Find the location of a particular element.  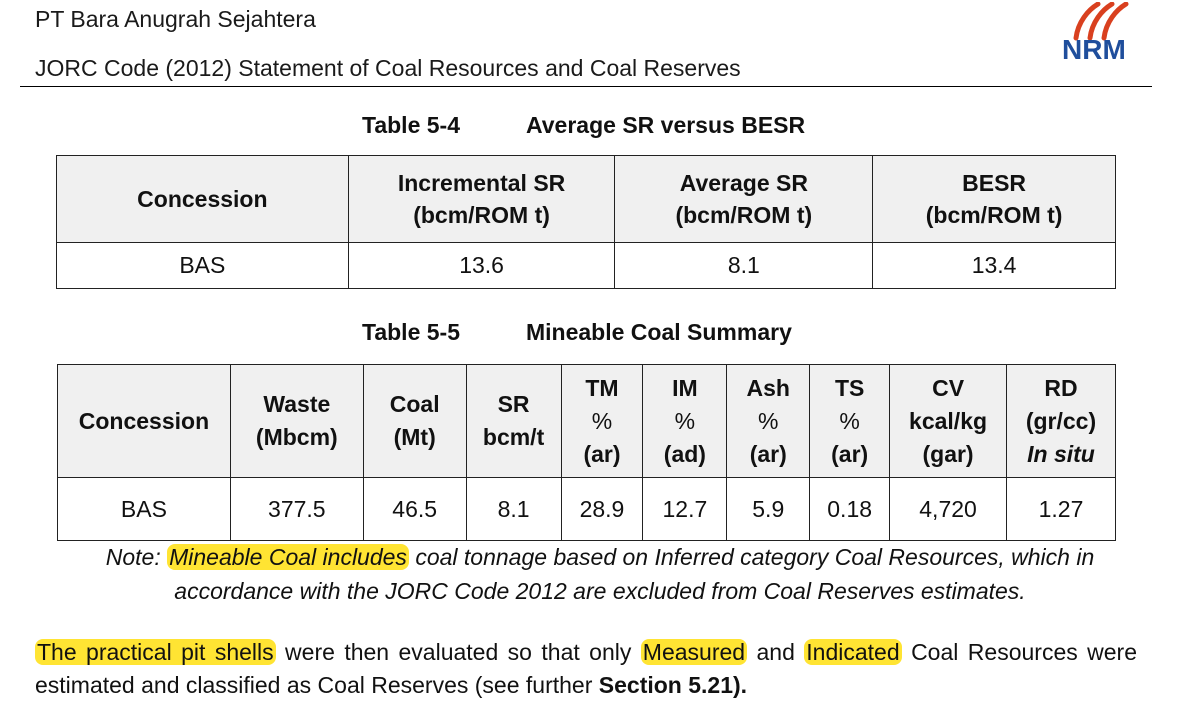

paragraph-text-2: and is located at coordinates (776, 652).